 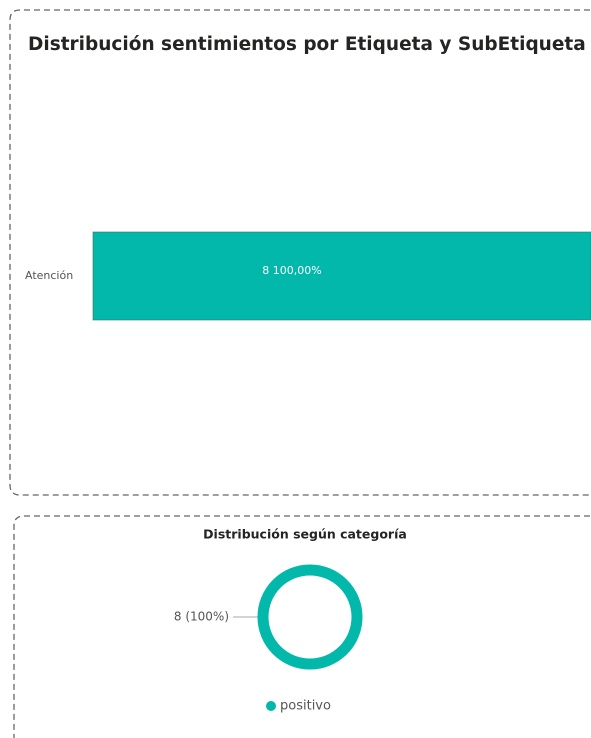 I want to click on data-label: 8 (100%), so click(x=201, y=617).